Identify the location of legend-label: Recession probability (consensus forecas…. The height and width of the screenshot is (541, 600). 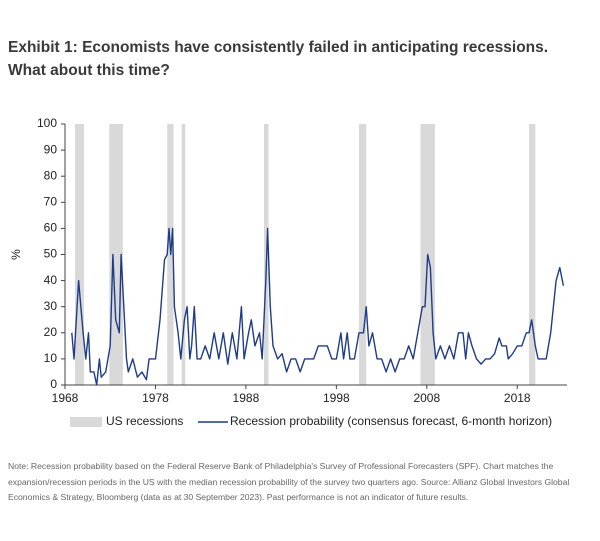
(391, 421).